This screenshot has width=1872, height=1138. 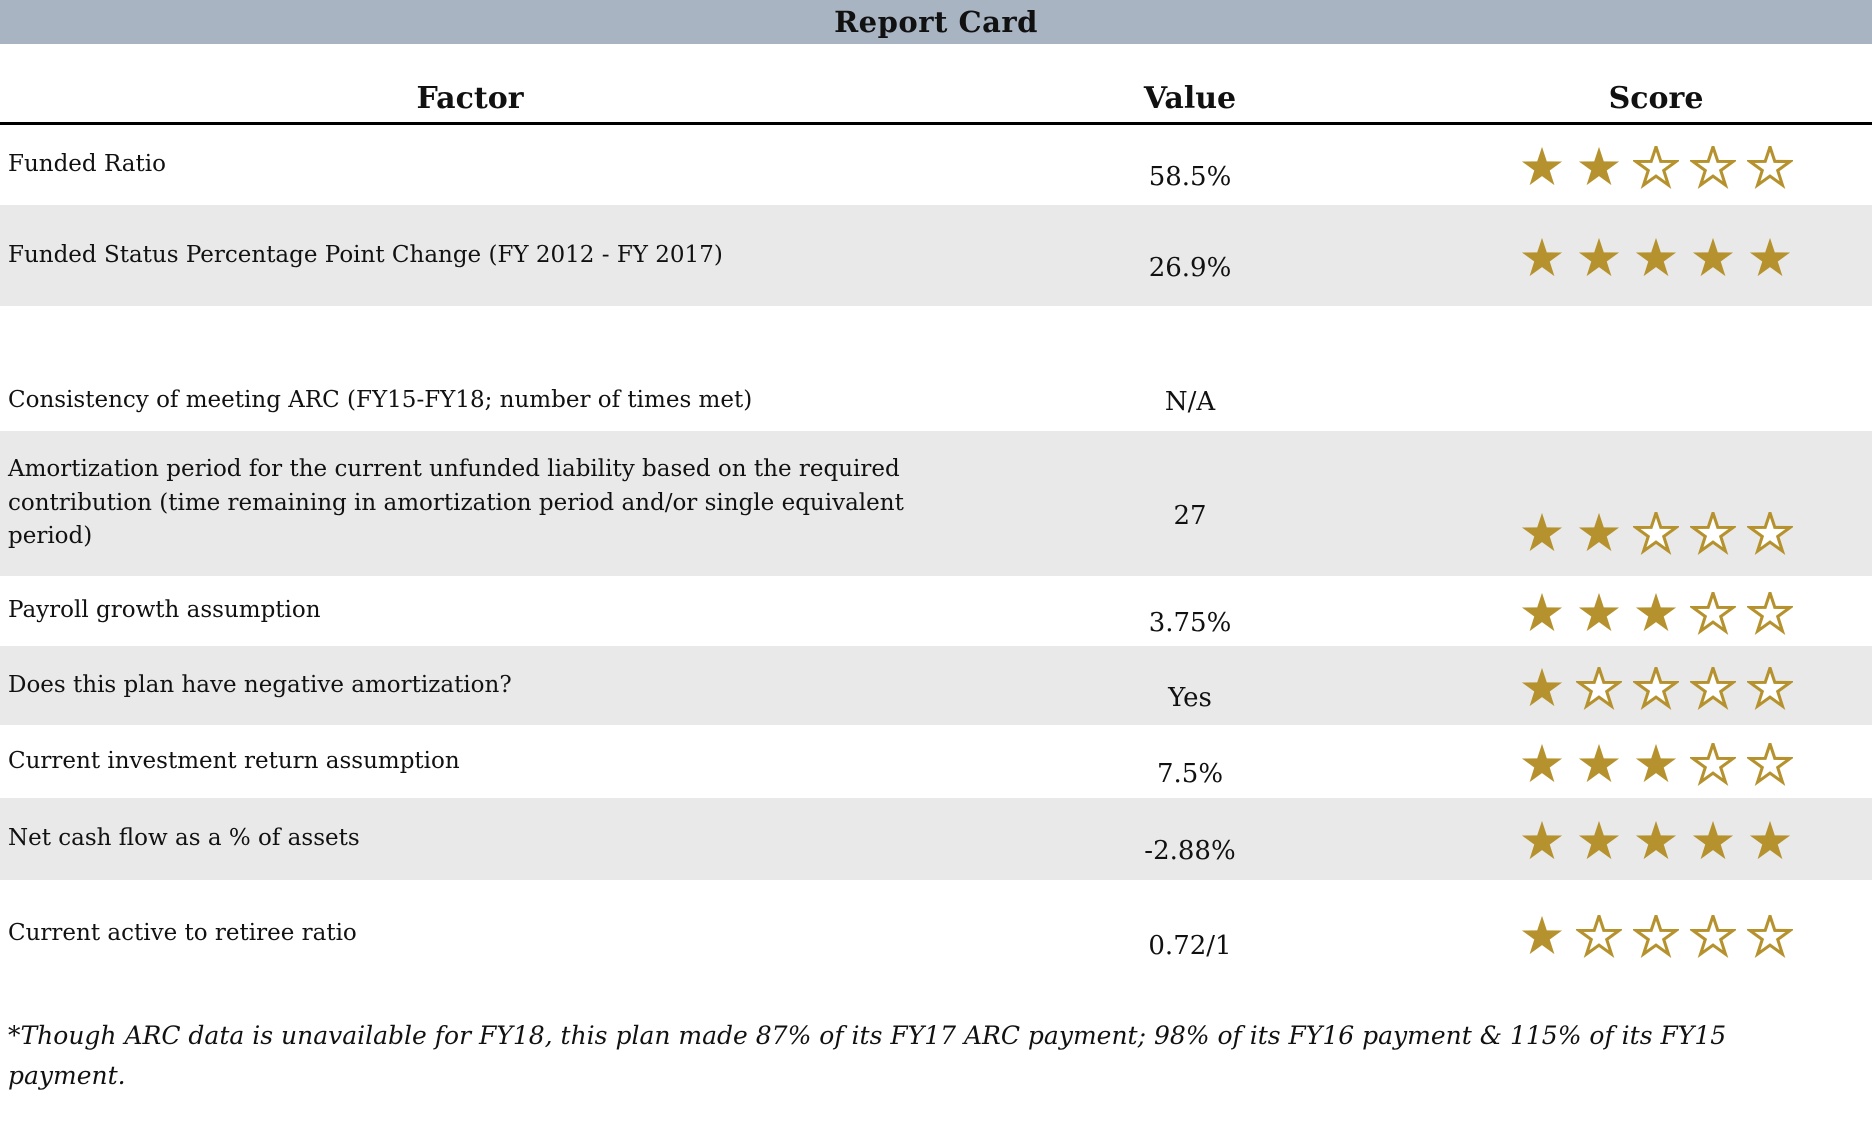 I want to click on value-cell: N/A, so click(x=1190, y=402).